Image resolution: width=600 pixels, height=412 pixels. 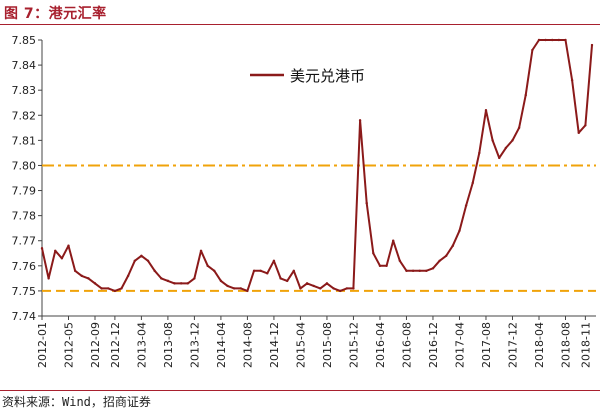 What do you see at coordinates (433, 345) in the screenshot?
I see `x-tick-label: 2016-12` at bounding box center [433, 345].